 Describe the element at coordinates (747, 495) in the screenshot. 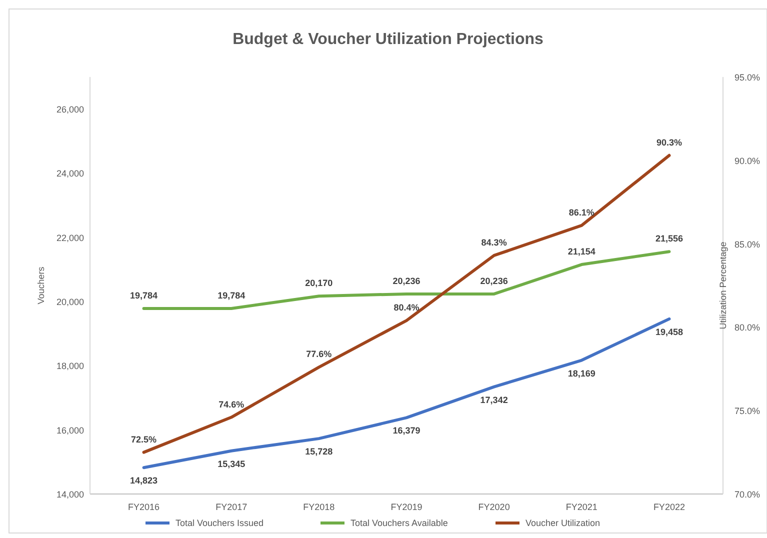

I see `y2-tick-label: 70.0%` at that location.